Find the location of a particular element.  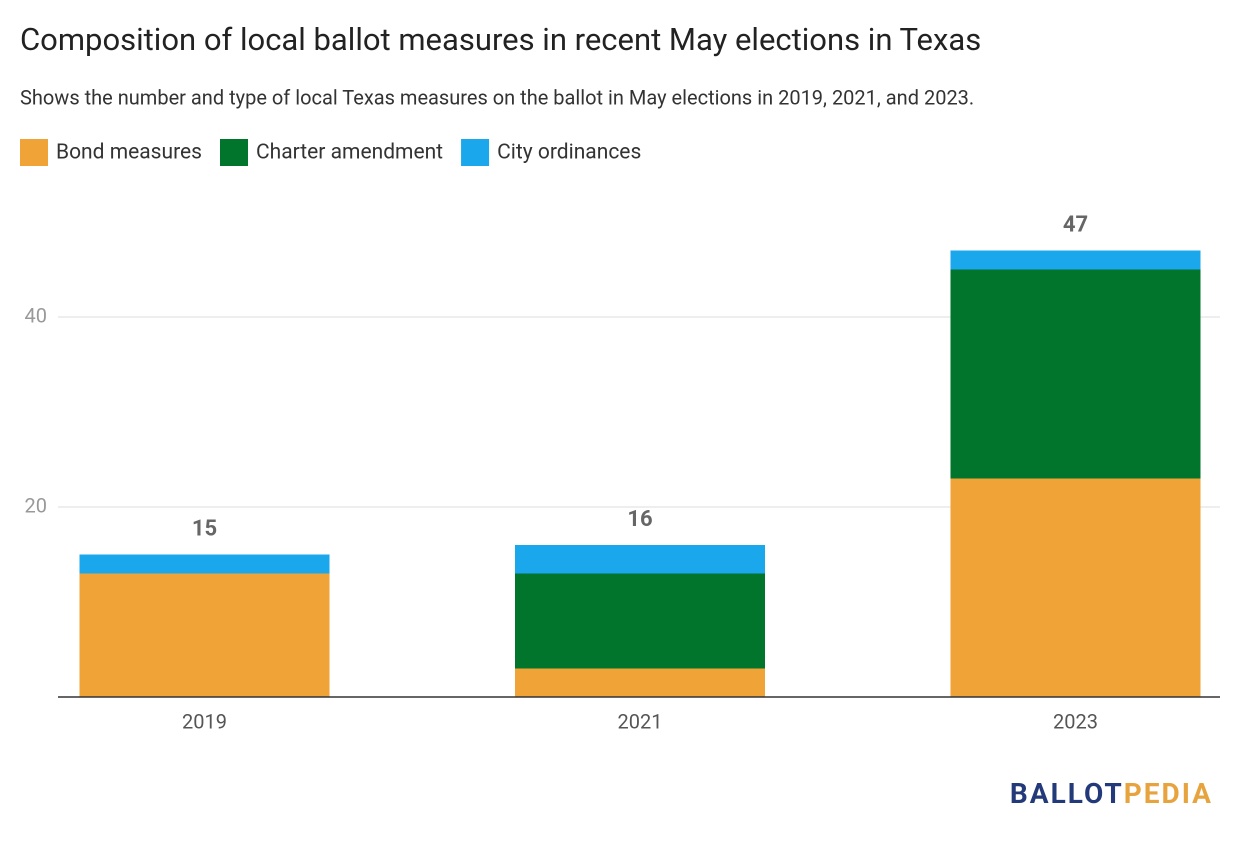

total-label: 16 is located at coordinates (639, 519).